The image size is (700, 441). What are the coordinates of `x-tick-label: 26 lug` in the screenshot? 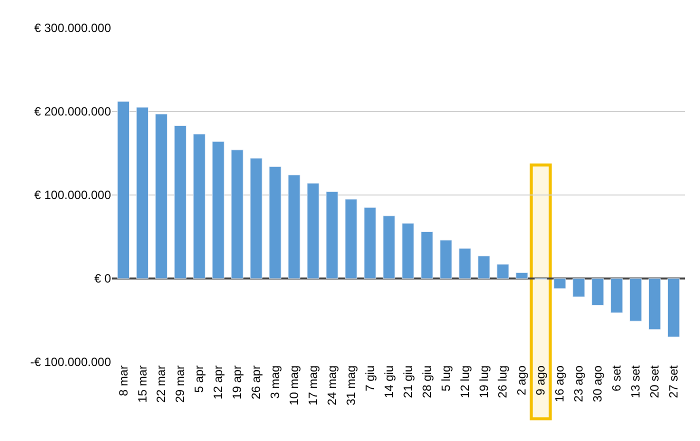 It's located at (503, 381).